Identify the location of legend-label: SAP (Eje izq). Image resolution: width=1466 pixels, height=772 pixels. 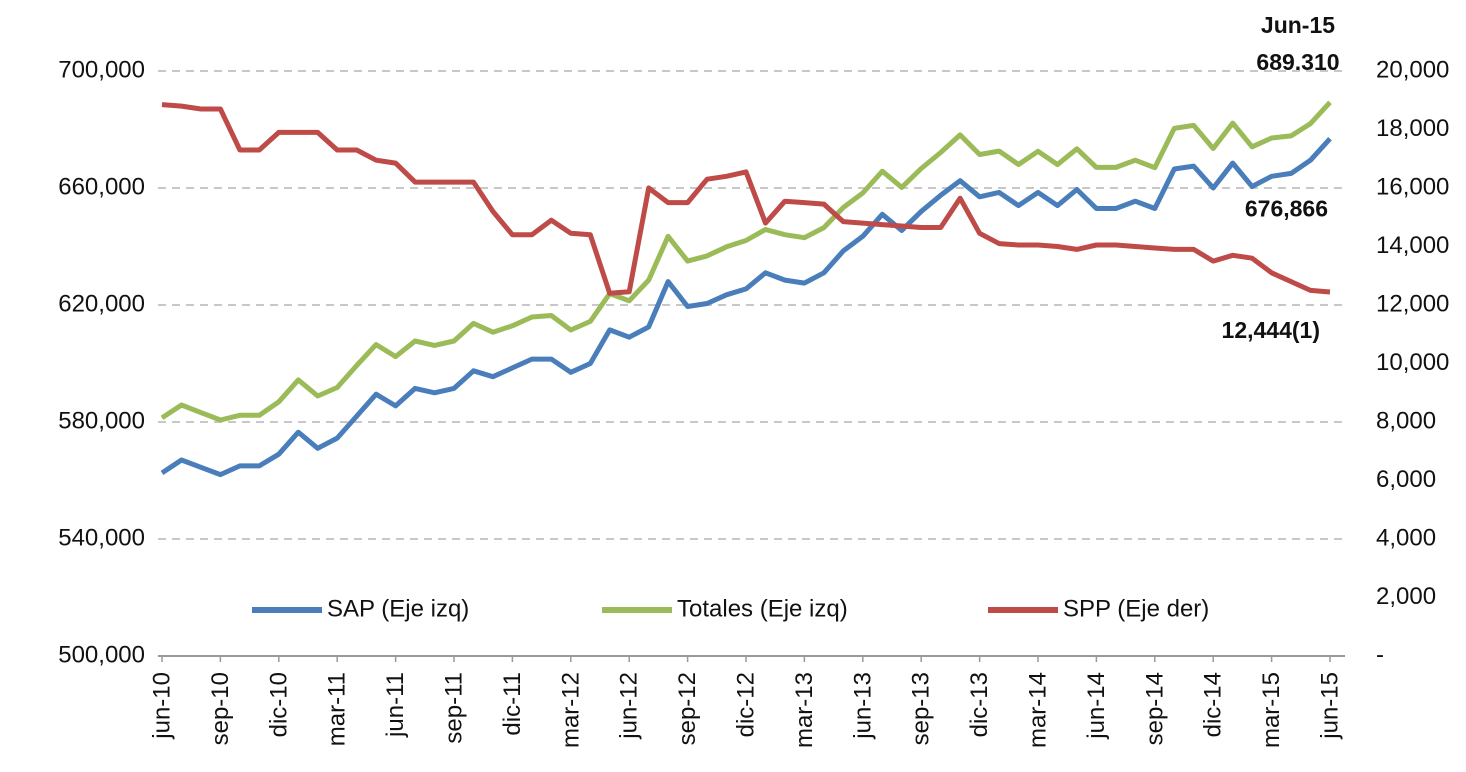
(398, 608).